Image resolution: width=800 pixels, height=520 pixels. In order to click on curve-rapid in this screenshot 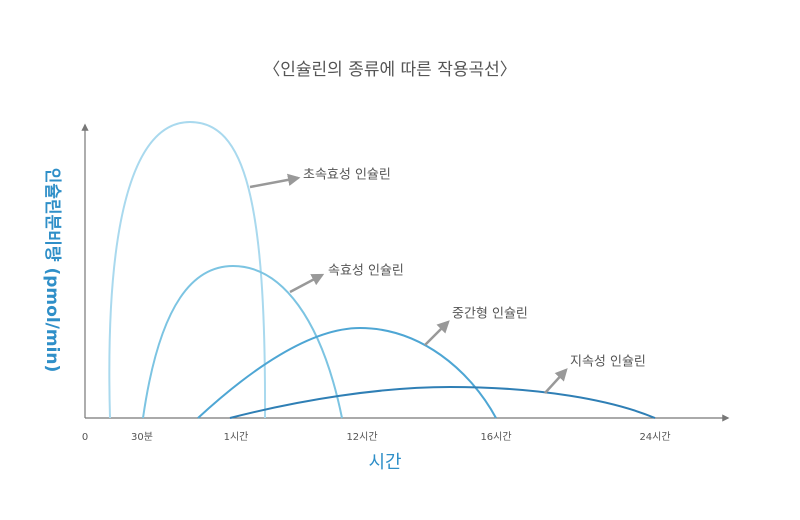, I will do `click(242, 341)`.